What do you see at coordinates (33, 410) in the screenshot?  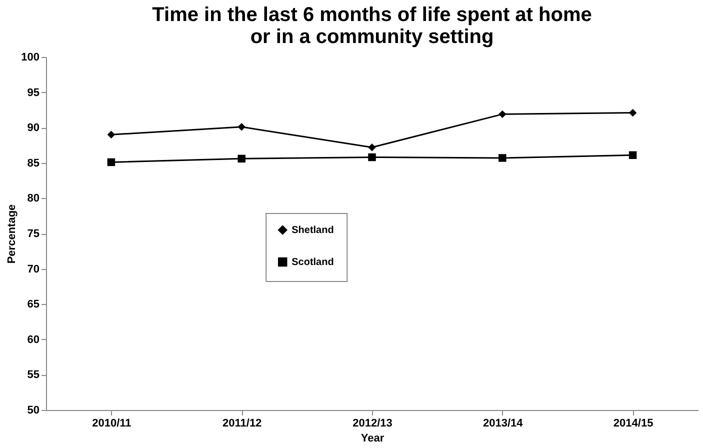 I see `y-tick-label: 50` at bounding box center [33, 410].